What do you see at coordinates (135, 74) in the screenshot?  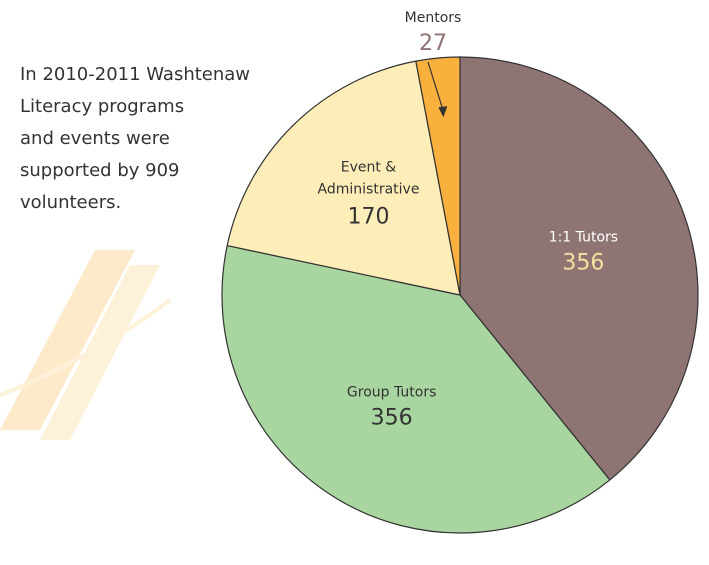 I see `annotation-line: In 2010-2011 Washtenaw` at bounding box center [135, 74].